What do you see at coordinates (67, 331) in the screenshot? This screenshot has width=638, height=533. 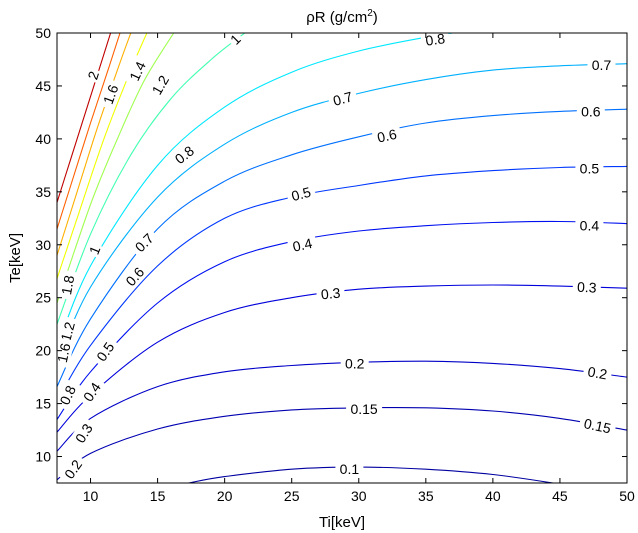 I see `svg-text: 1.2` at bounding box center [67, 331].